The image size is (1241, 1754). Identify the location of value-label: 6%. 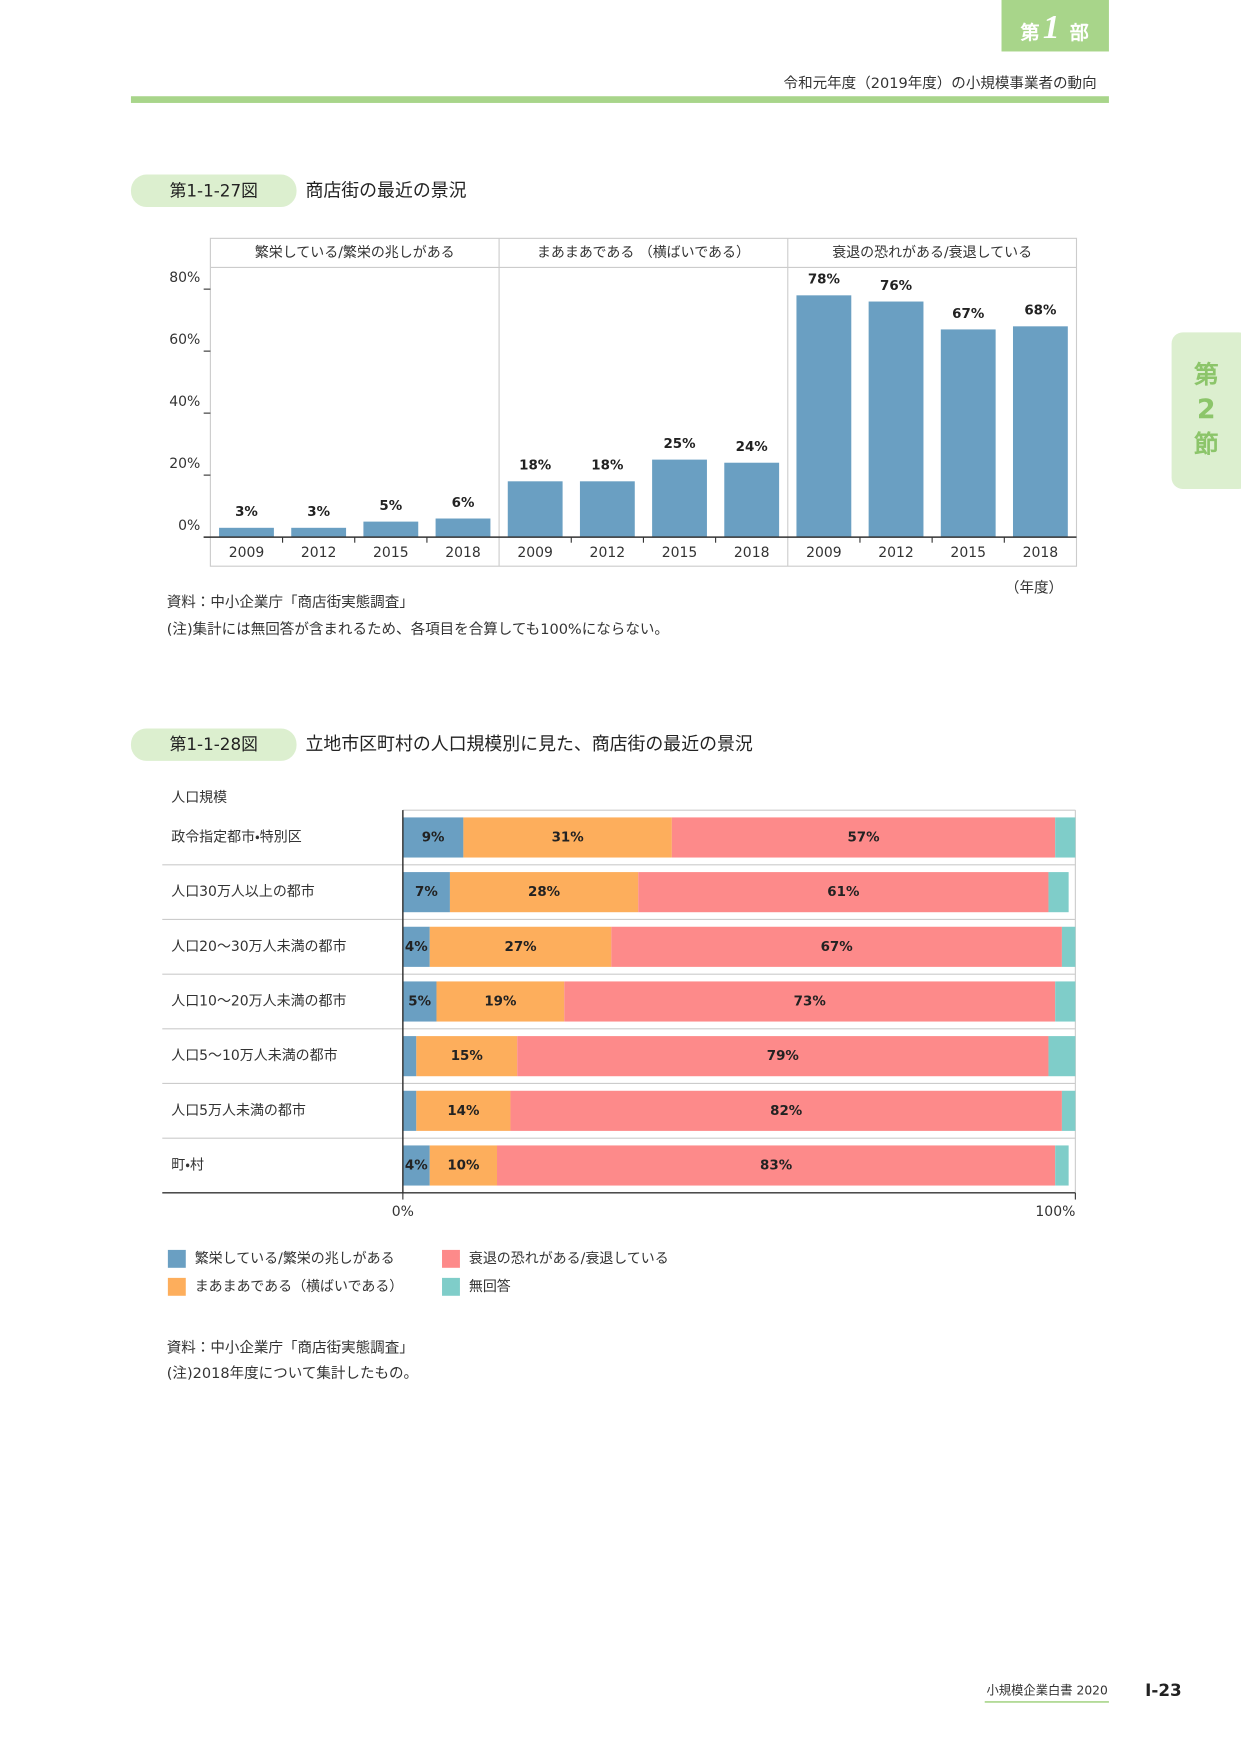
(463, 503).